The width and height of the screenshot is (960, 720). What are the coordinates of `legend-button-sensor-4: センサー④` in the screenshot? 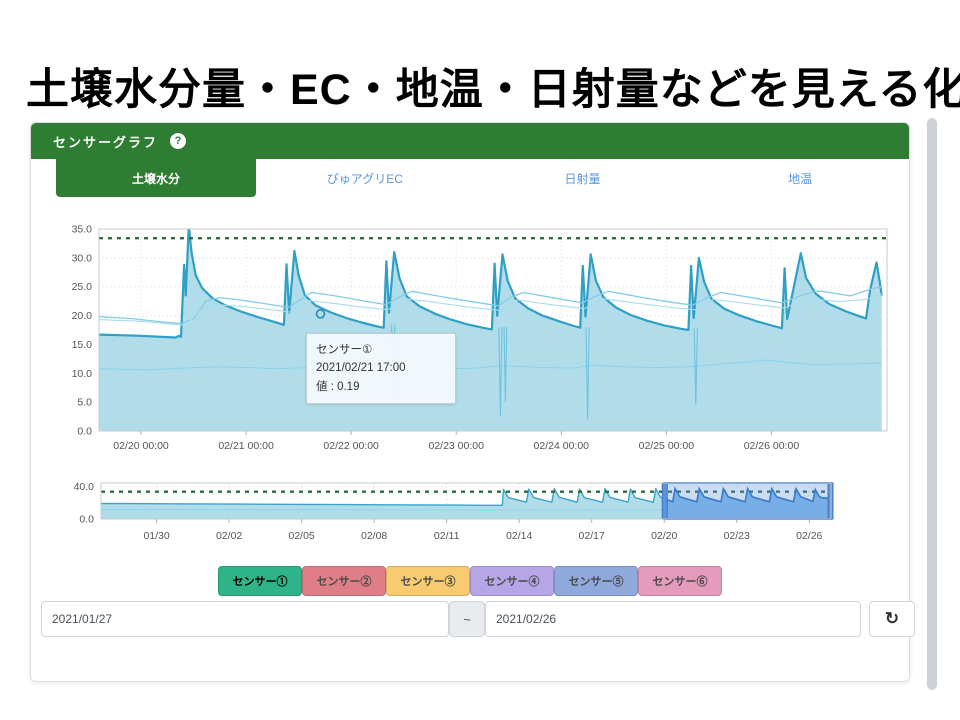 It's located at (512, 581).